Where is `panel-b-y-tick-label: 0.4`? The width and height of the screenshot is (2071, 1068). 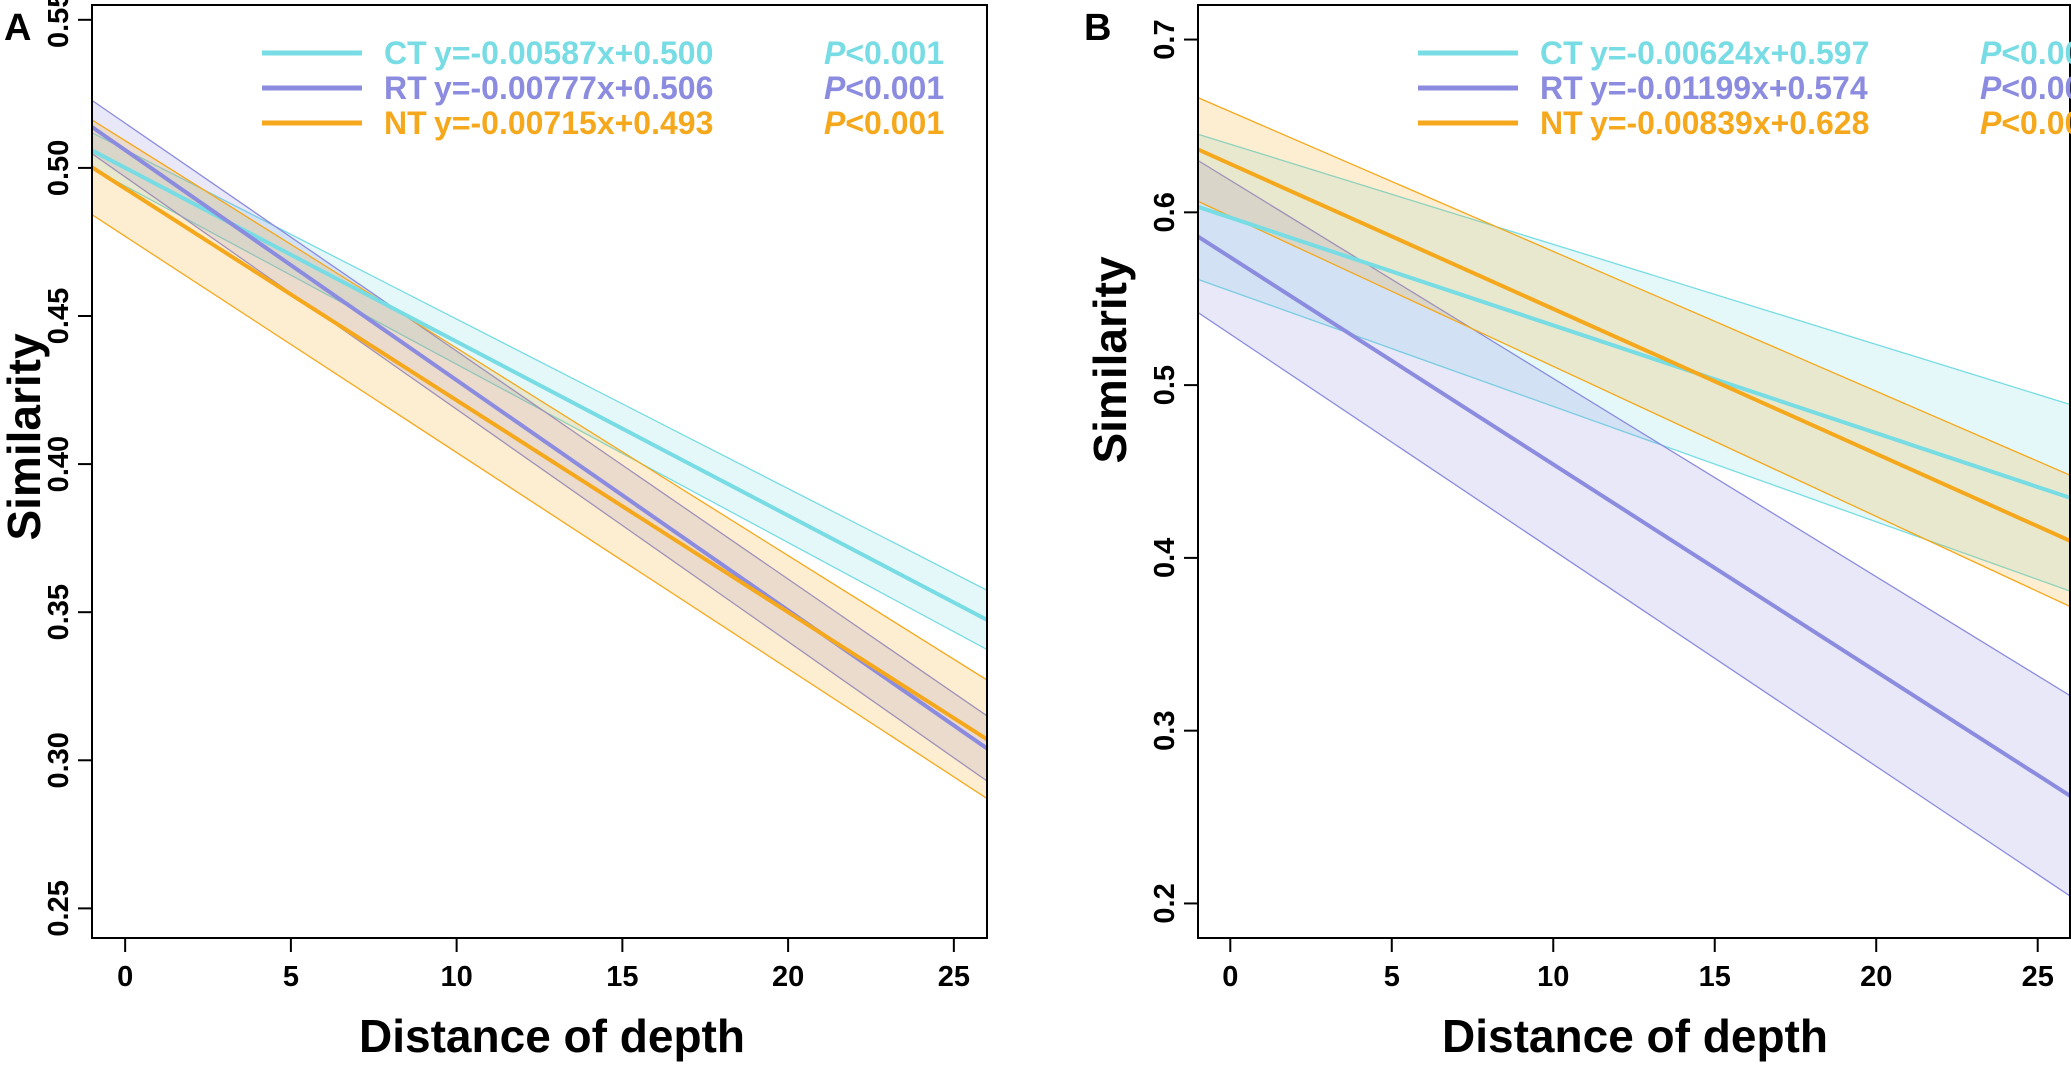
panel-b-y-tick-label: 0.4 is located at coordinates (1165, 558).